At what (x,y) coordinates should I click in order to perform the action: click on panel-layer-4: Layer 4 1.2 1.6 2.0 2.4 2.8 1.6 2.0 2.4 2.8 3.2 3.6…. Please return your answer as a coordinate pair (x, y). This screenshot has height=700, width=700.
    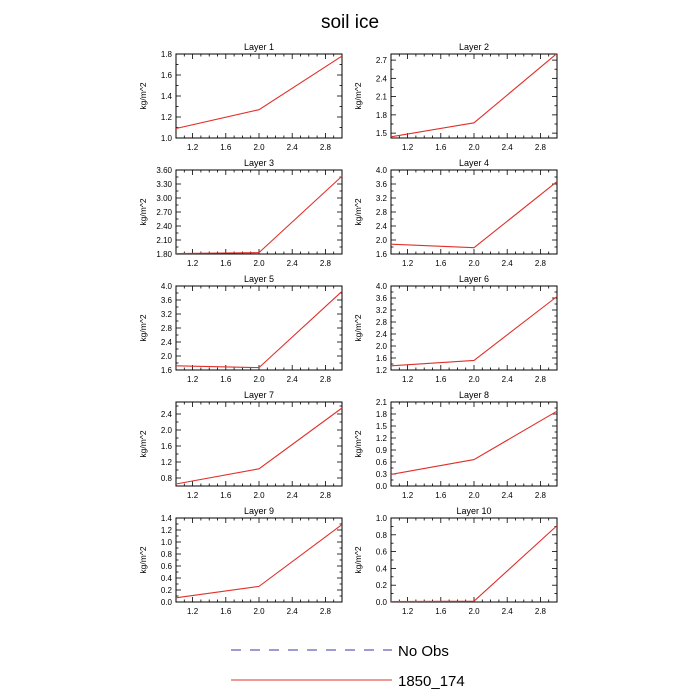
    Looking at the image, I should click on (455, 213).